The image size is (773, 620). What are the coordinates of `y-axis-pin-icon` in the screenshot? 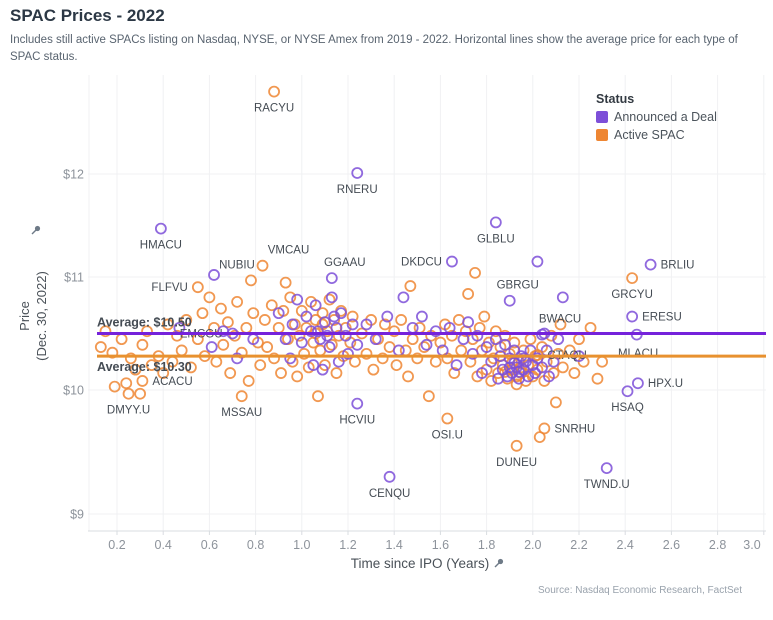 It's located at (36, 230).